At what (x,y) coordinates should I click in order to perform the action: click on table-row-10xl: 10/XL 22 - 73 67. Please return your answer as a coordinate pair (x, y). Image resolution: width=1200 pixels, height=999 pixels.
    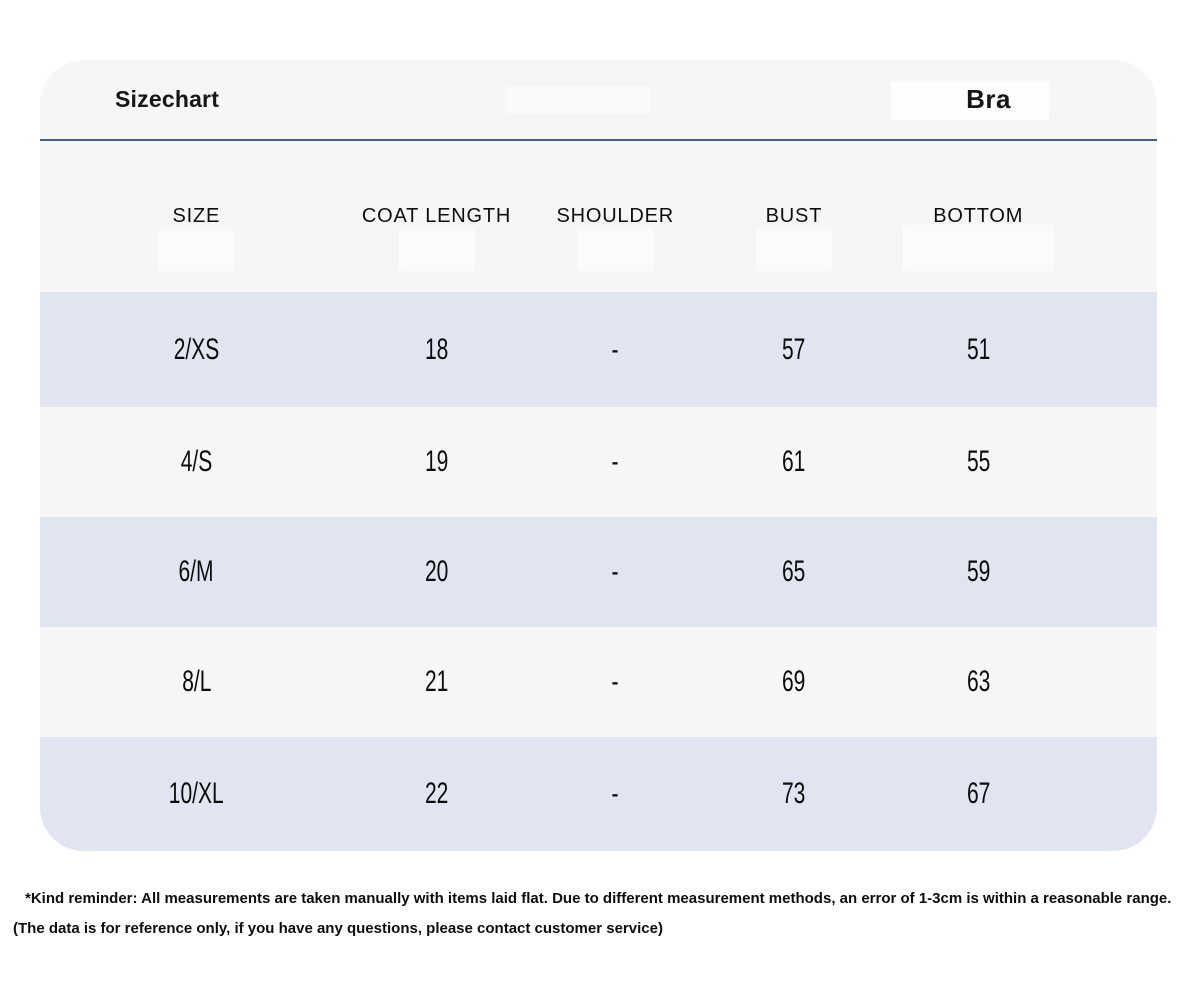
    Looking at the image, I should click on (598, 794).